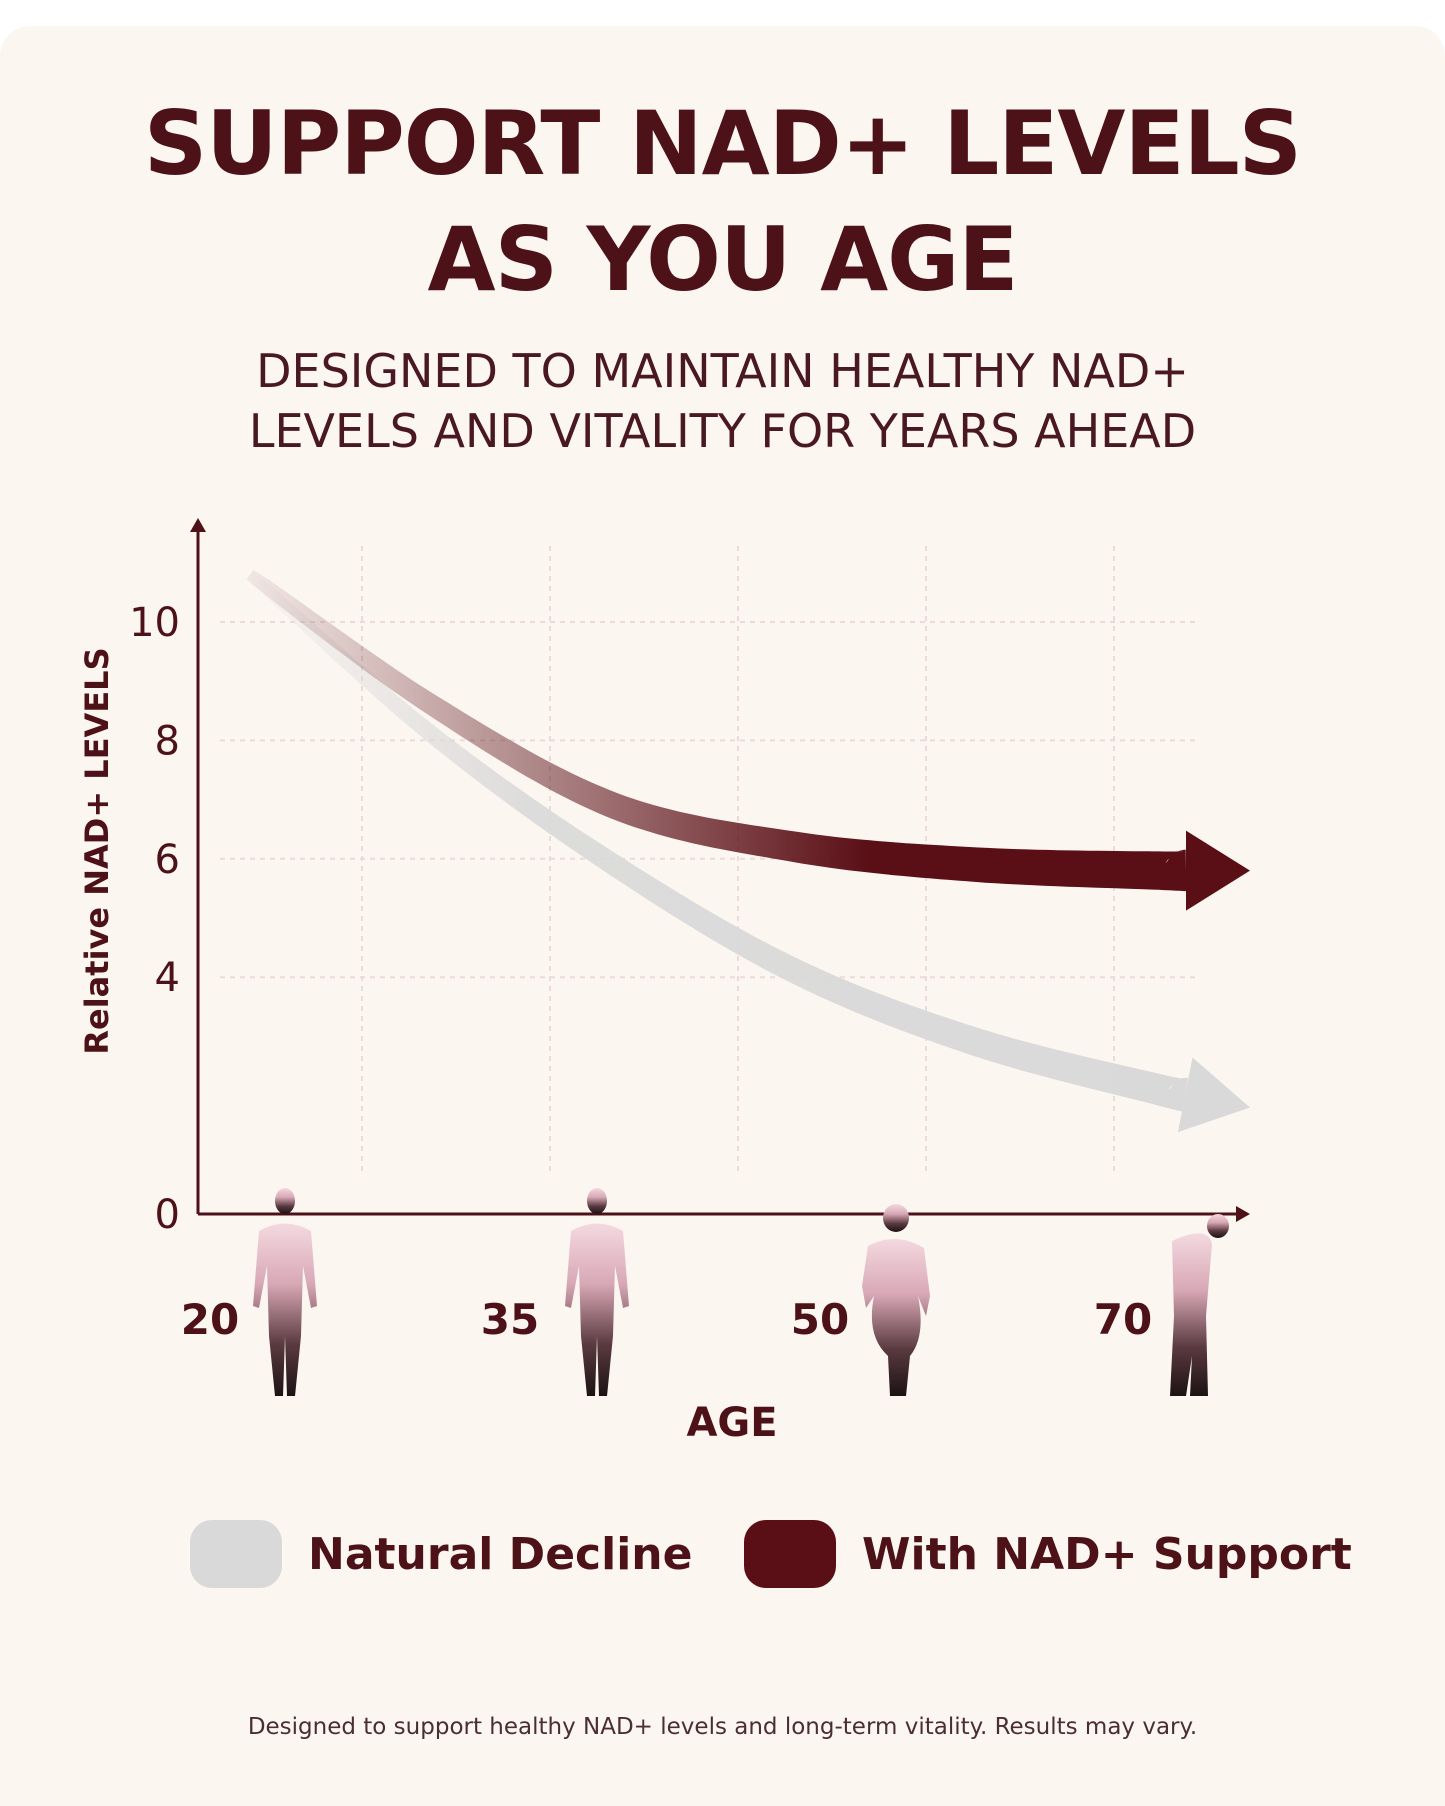  Describe the element at coordinates (500, 1554) in the screenshot. I see `legend-label-natural: Natural Decline` at that location.